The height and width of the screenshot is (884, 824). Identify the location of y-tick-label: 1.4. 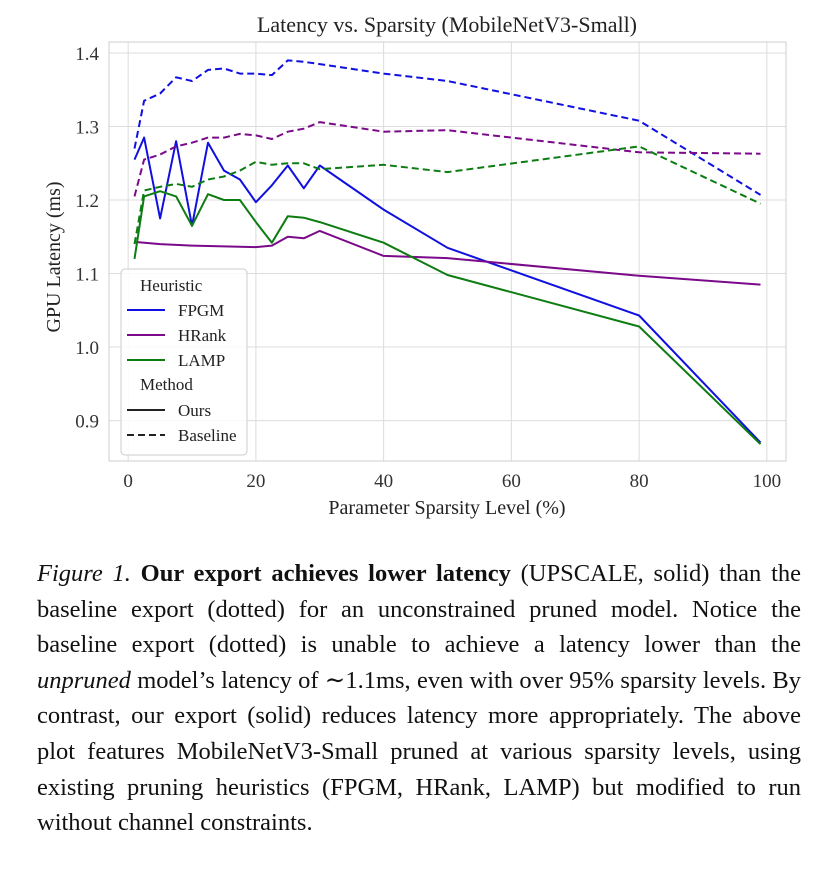
(87, 54).